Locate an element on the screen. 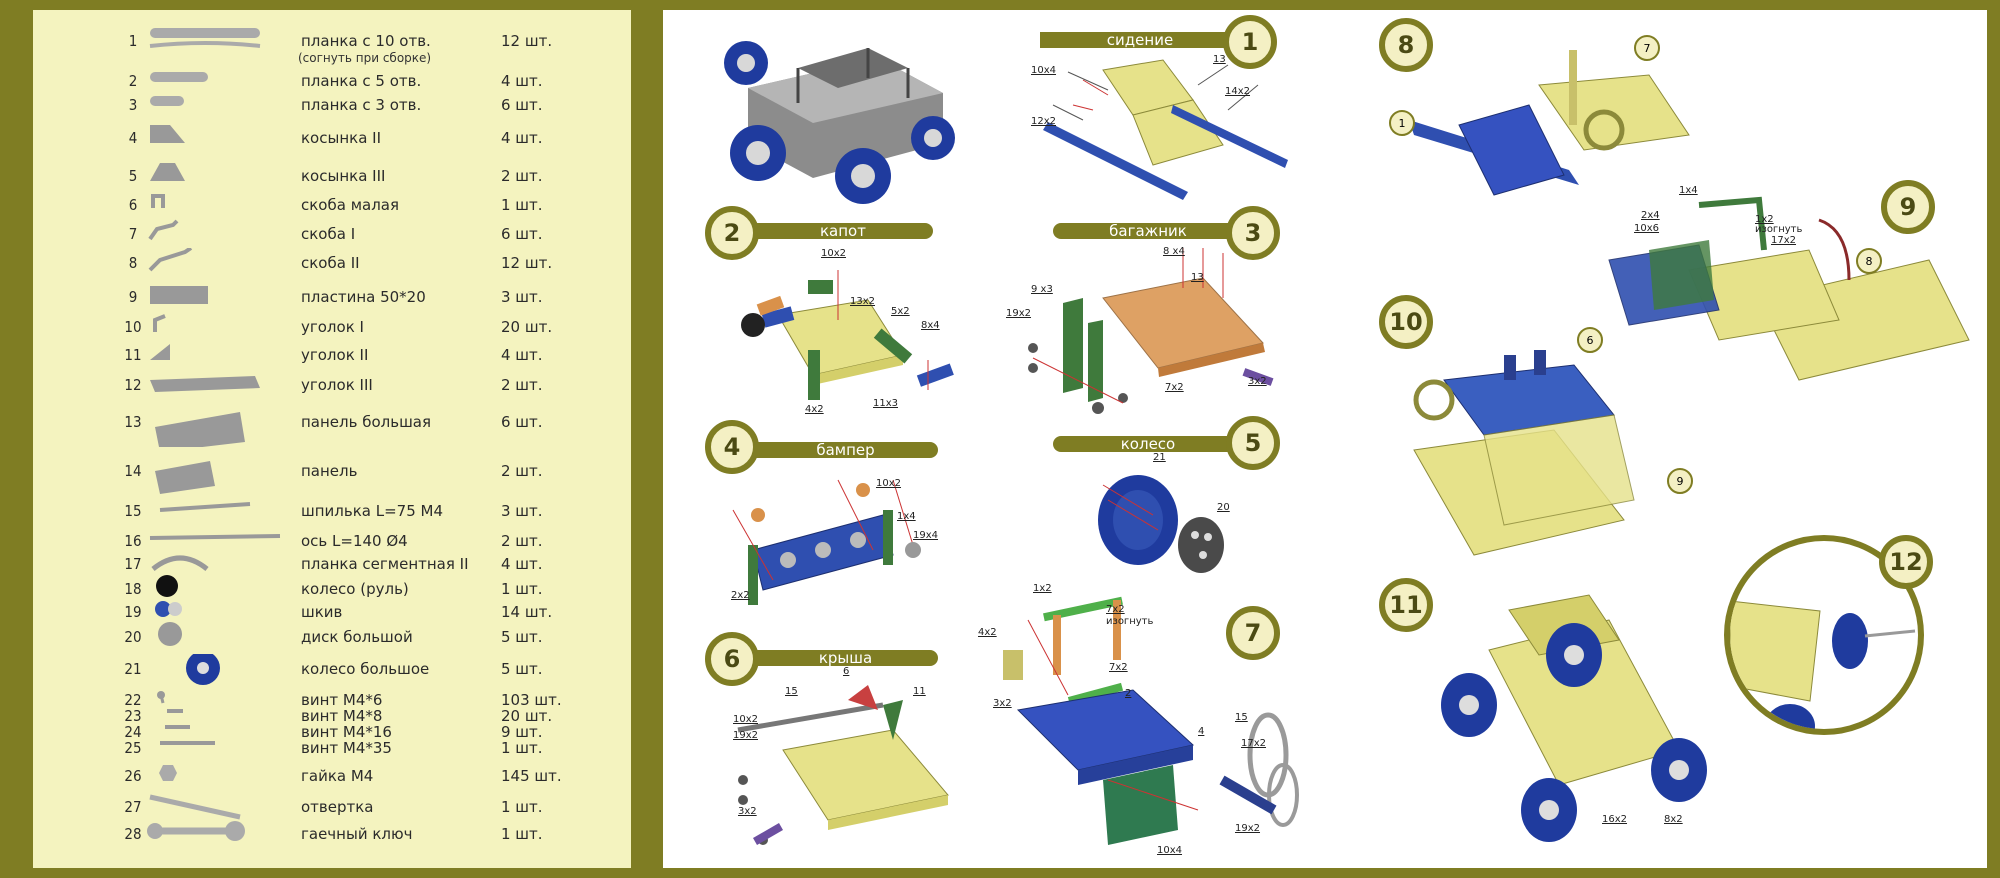 The height and width of the screenshot is (878, 2000). small-bracket-icon is located at coordinates (158, 201).